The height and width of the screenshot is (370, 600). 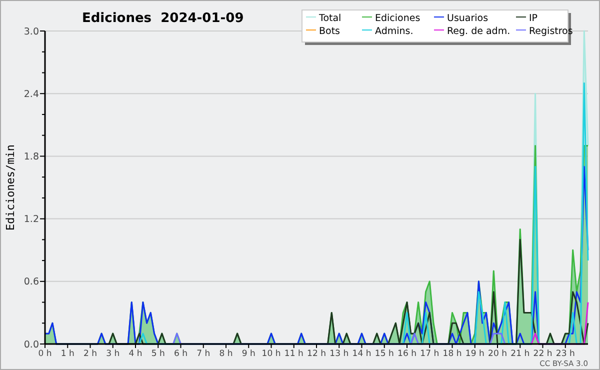 I want to click on legend-label: Admins., so click(x=394, y=31).